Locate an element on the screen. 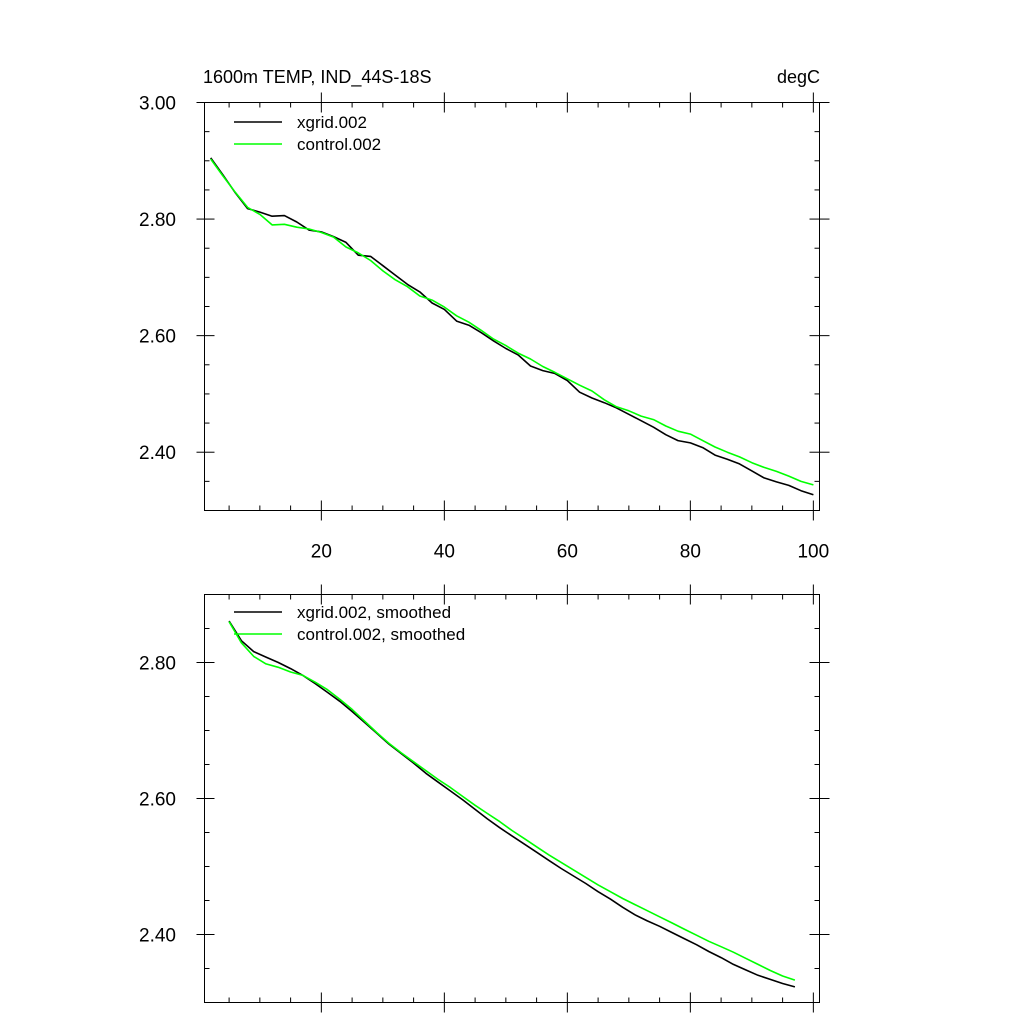 Image resolution: width=1024 pixels, height=1024 pixels. legend-label: xgrid.002, smoothed is located at coordinates (374, 612).